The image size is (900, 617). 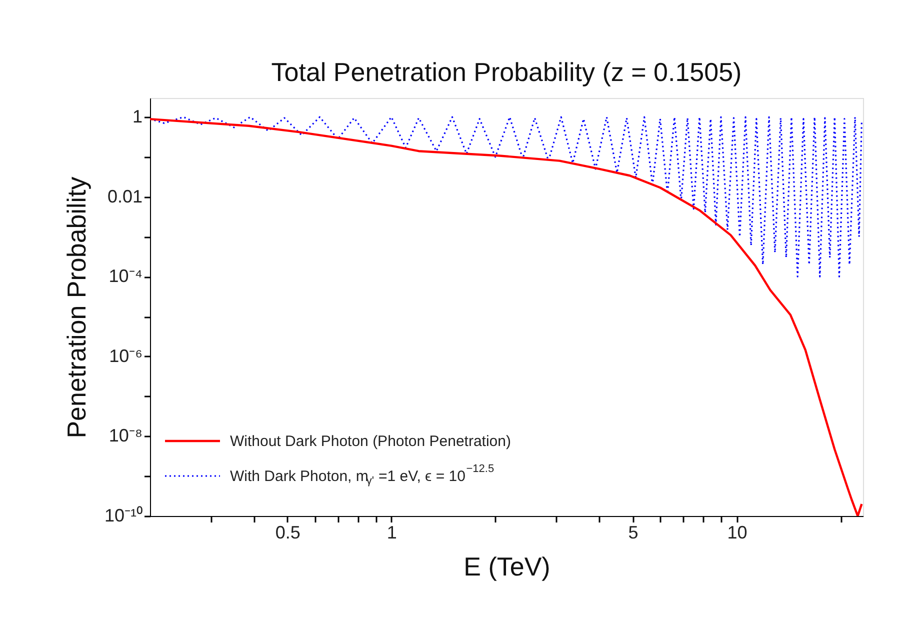 What do you see at coordinates (370, 441) in the screenshot?
I see `legend-label: Without Dark Photon (Photon Penetration)` at bounding box center [370, 441].